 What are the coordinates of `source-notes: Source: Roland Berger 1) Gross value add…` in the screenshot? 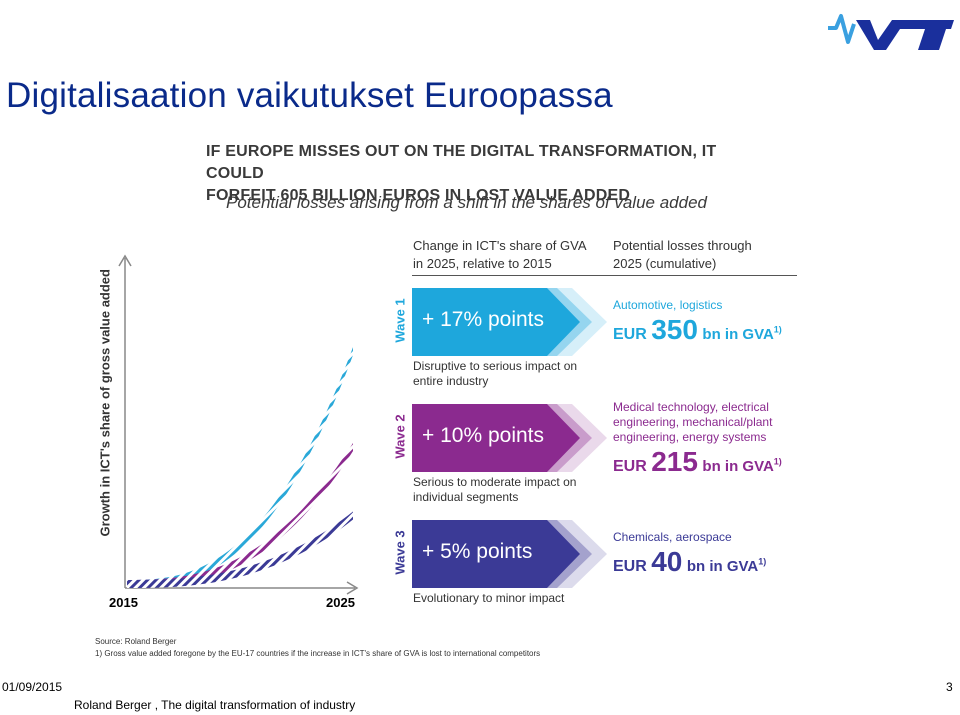 It's located at (318, 647).